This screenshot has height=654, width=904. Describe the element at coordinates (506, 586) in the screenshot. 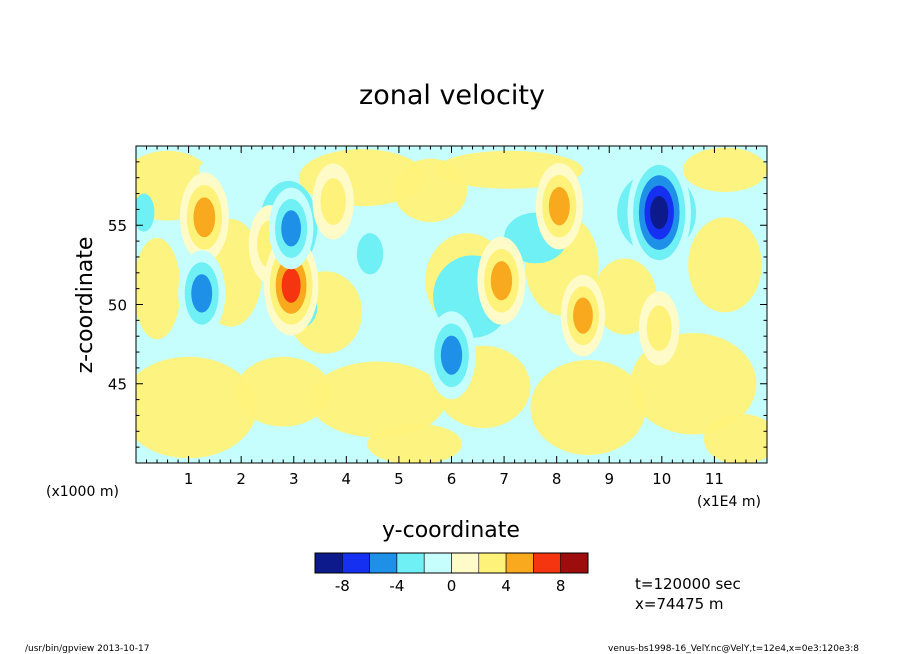

I see `colorbar-label: 4` at that location.